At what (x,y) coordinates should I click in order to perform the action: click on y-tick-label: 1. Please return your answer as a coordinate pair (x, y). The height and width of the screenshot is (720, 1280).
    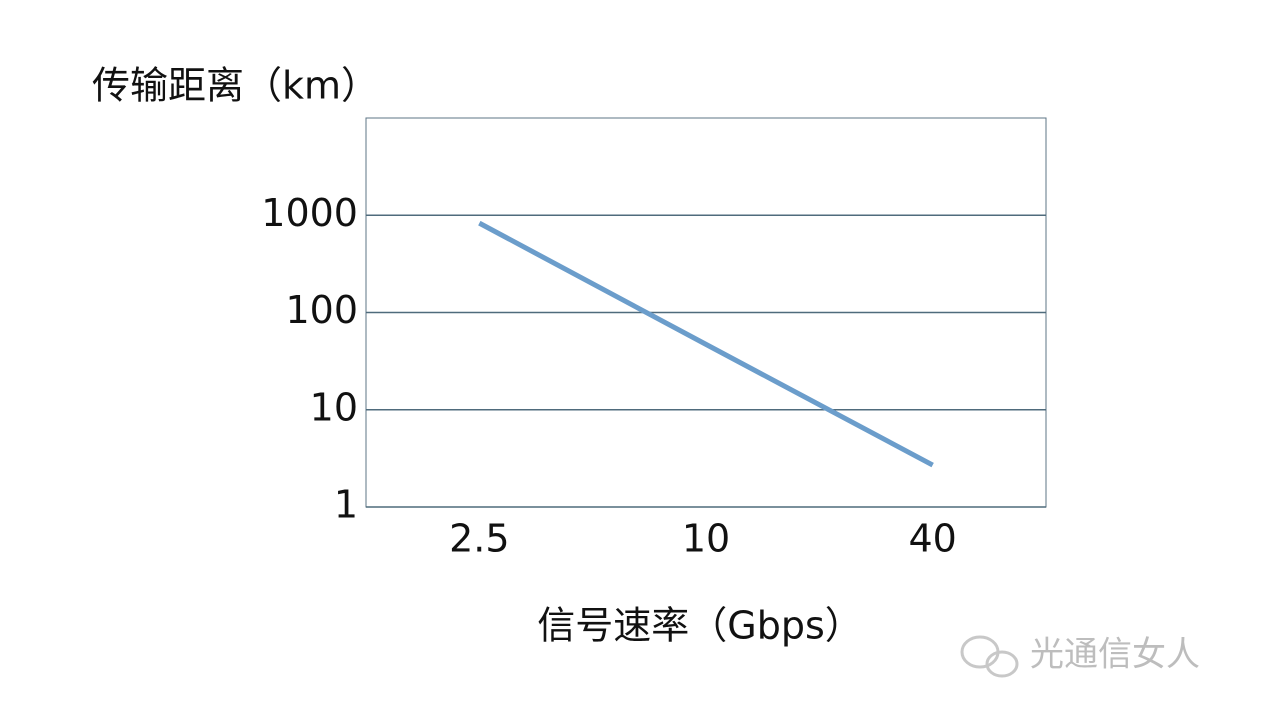
    Looking at the image, I should click on (346, 505).